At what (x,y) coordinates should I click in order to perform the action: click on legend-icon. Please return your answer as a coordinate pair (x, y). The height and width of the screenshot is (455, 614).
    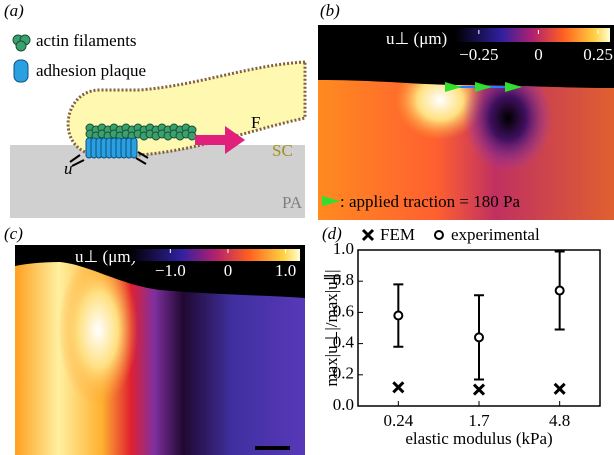
    Looking at the image, I should click on (21, 71).